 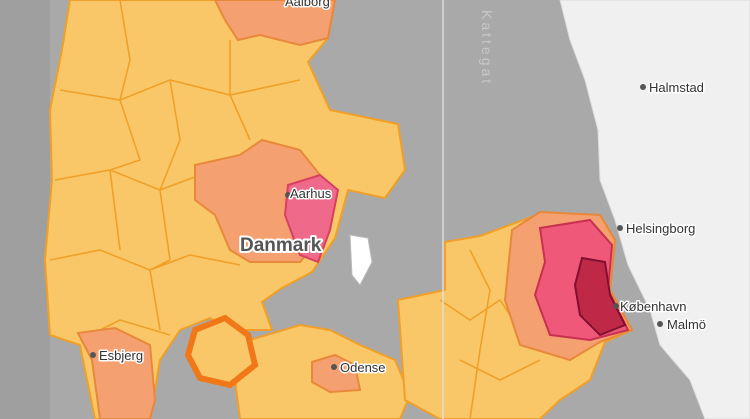 What do you see at coordinates (221, 351) in the screenshot?
I see `region-ring` at bounding box center [221, 351].